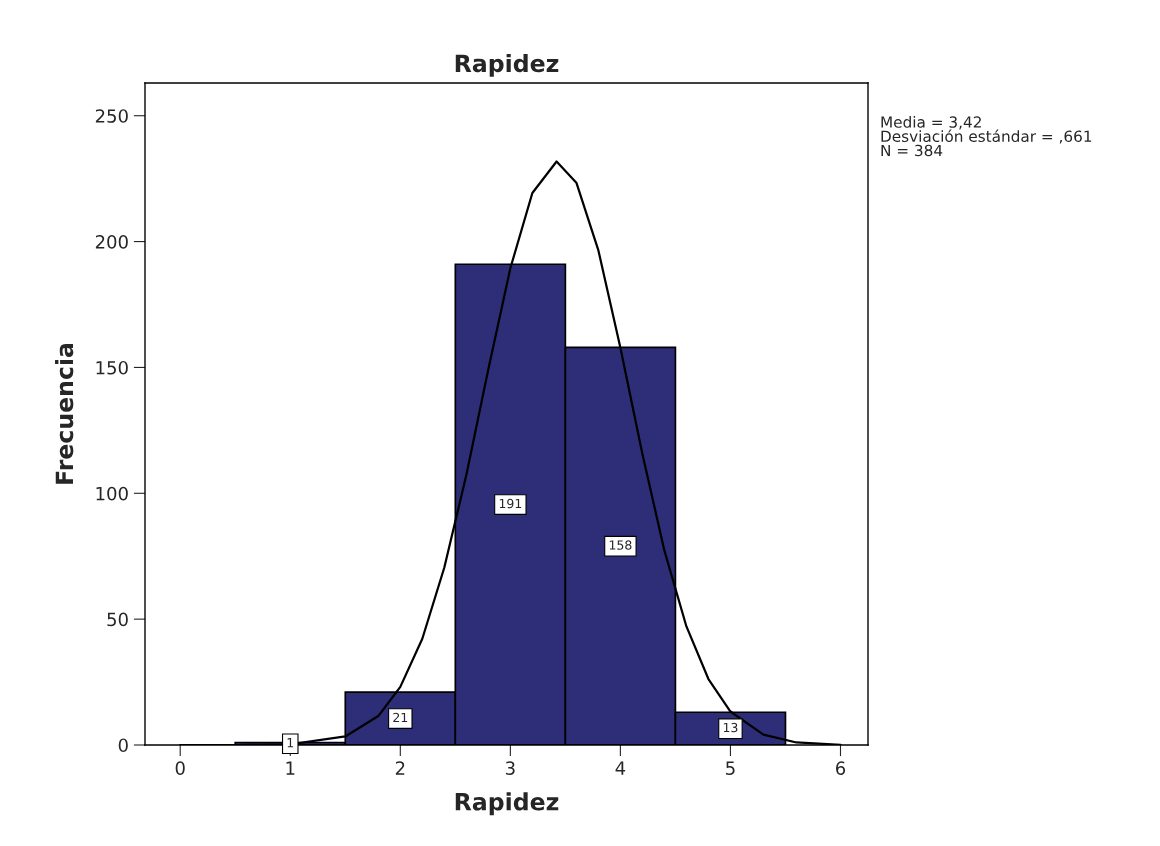 This screenshot has width=1160, height=846. What do you see at coordinates (112, 493) in the screenshot?
I see `y-tick-label: 100` at bounding box center [112, 493].